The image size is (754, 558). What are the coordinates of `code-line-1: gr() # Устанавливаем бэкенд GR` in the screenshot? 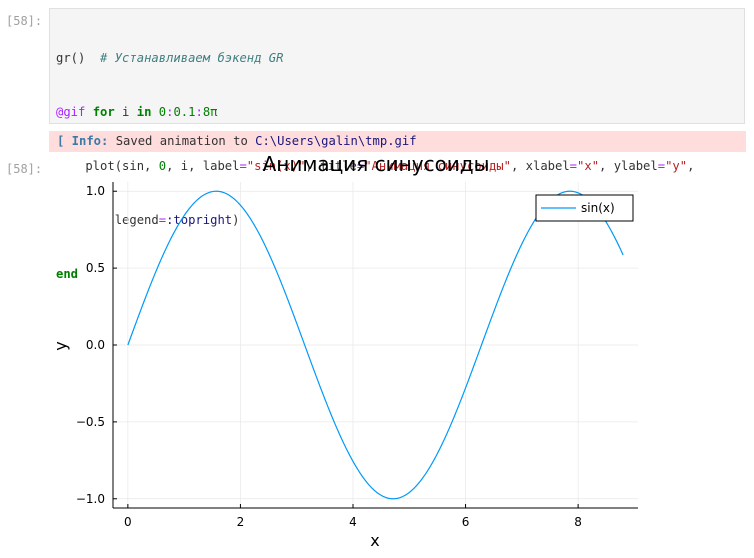 It's located at (397, 58).